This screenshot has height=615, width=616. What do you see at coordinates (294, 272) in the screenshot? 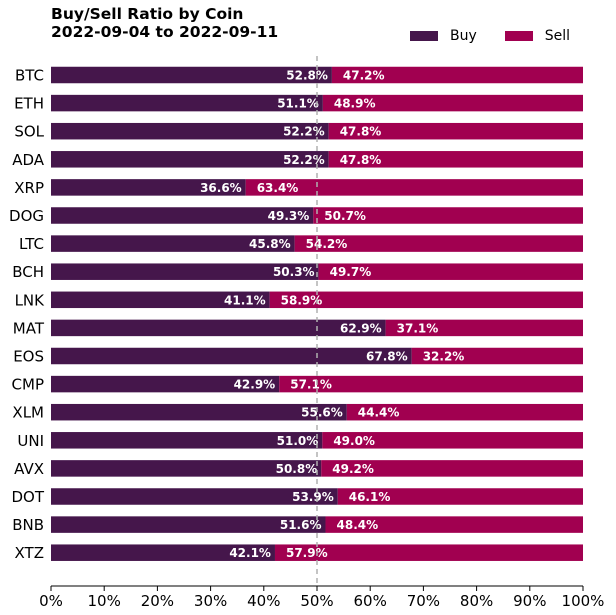
I see `data-label-buy-bch: 50.3%` at bounding box center [294, 272].